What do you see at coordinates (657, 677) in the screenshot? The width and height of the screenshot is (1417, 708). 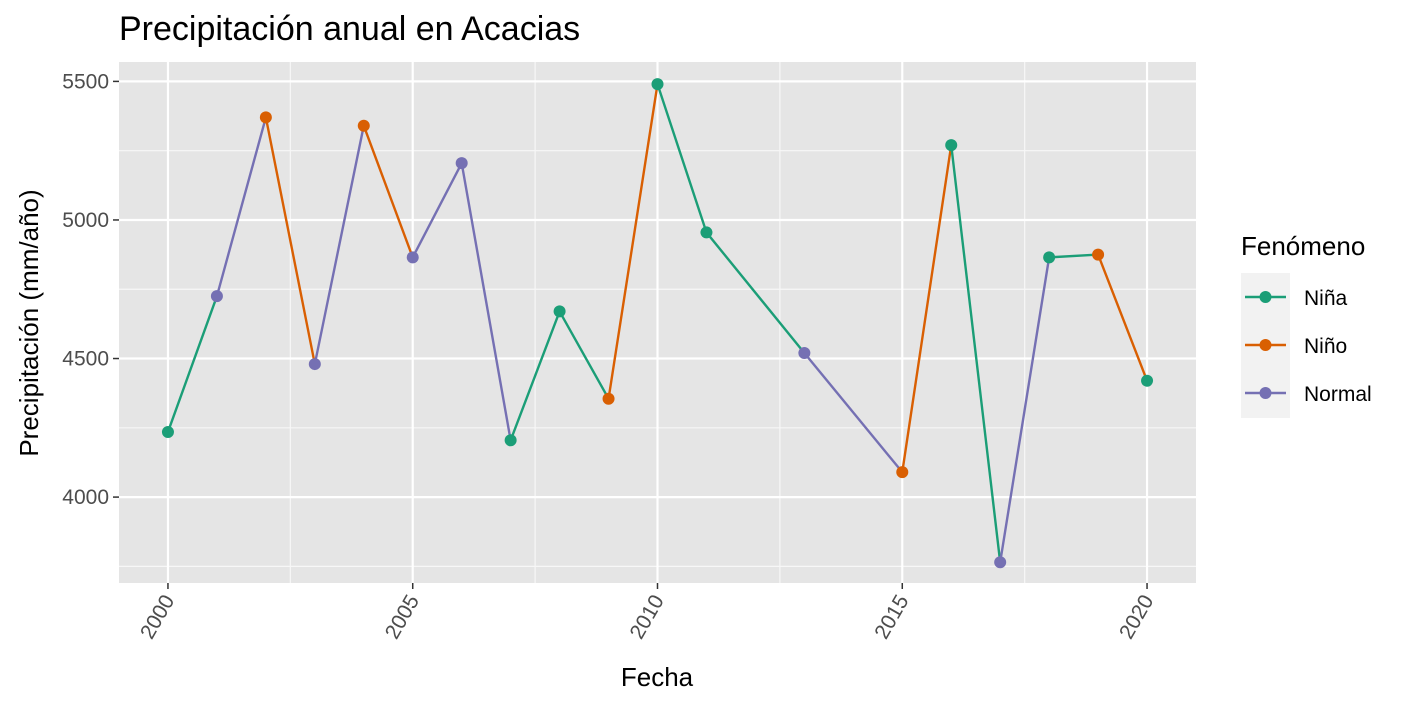 I see `x-axis-title: Fecha` at bounding box center [657, 677].